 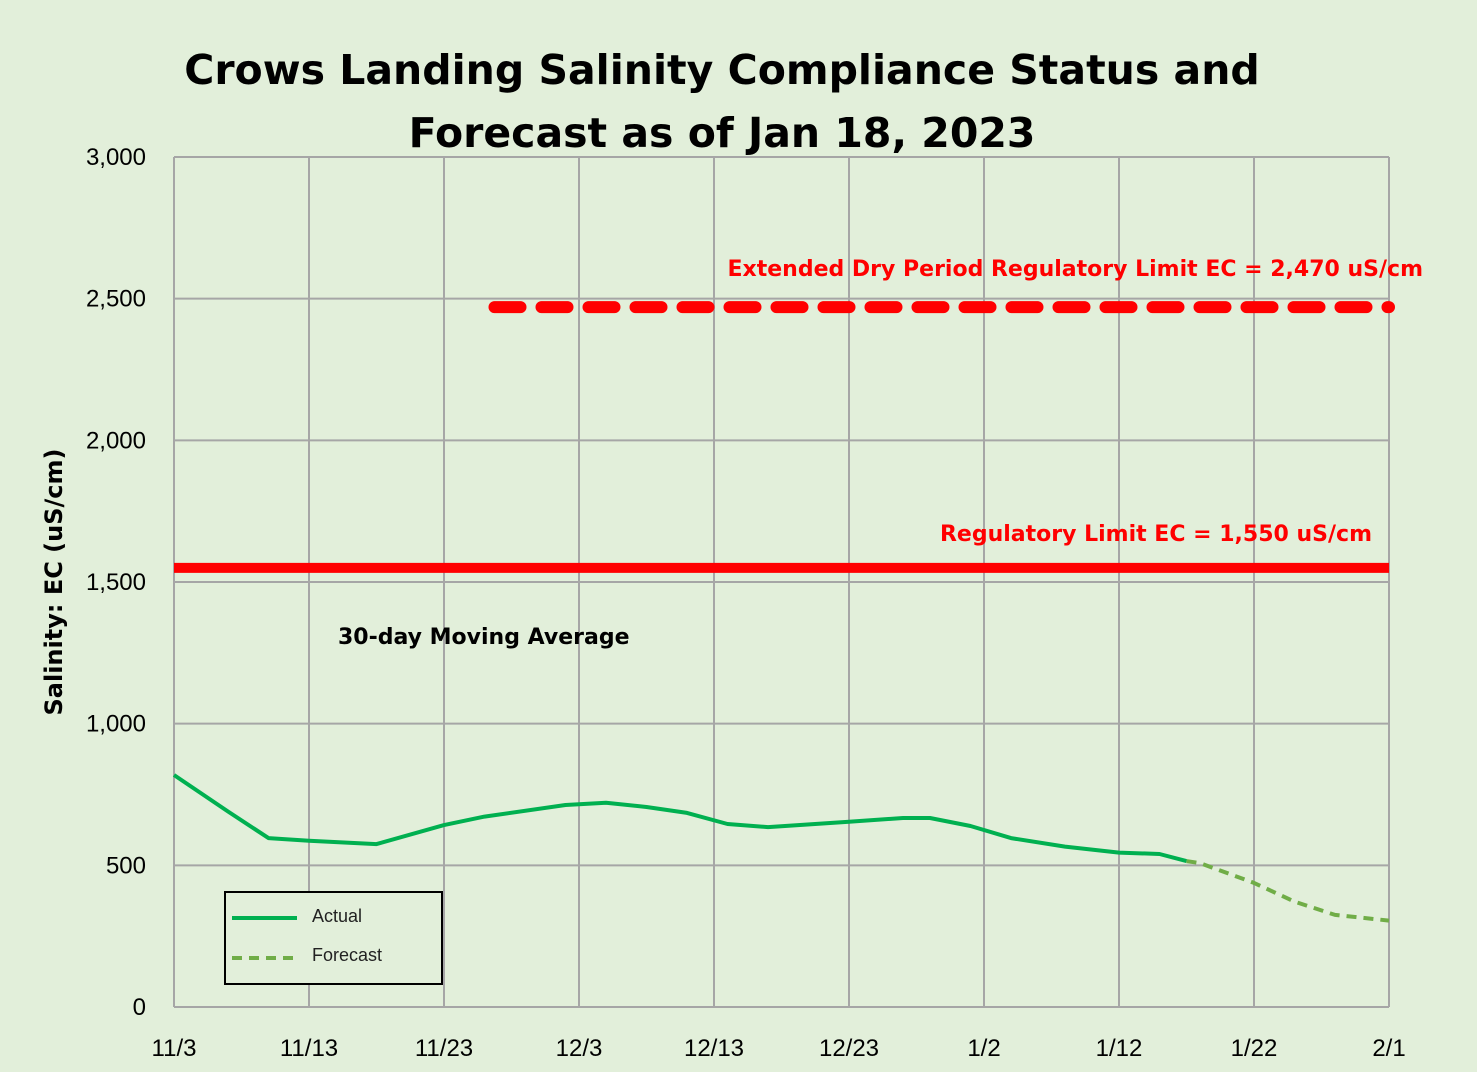 I want to click on y-tick-label: 1,000, so click(x=116, y=724).